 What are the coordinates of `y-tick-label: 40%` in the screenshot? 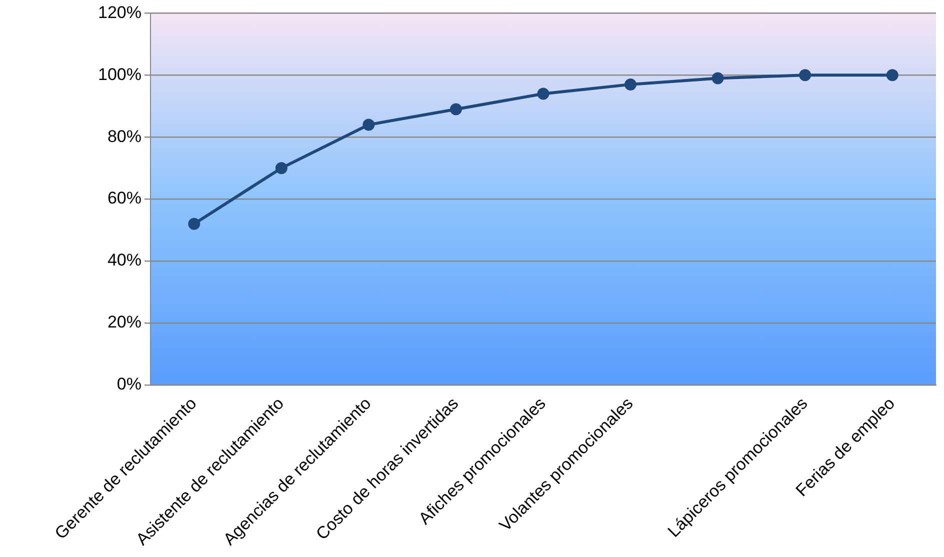 It's located at (124, 260).